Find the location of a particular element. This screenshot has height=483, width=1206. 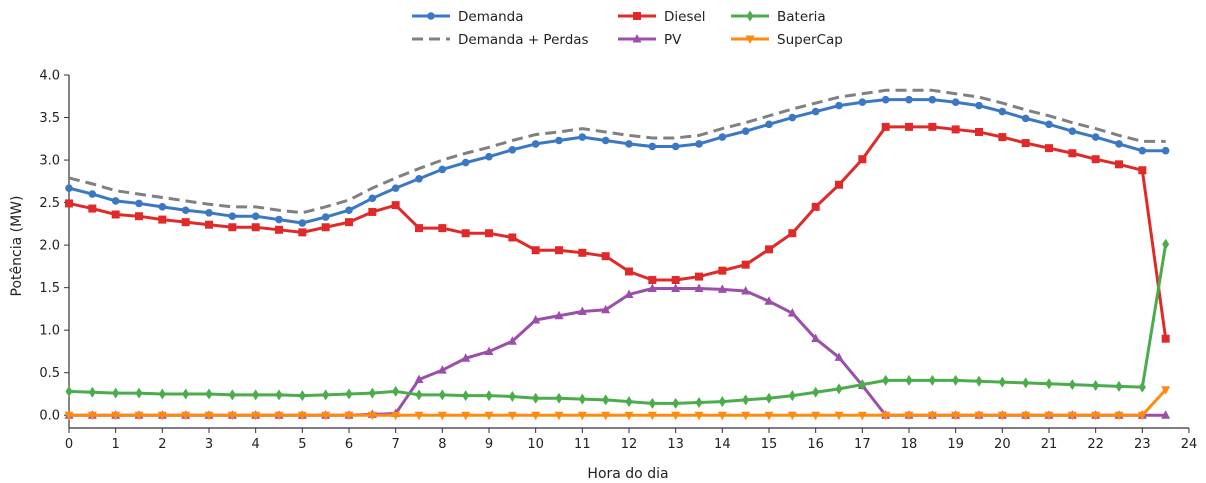

x-tick-label: 19 is located at coordinates (955, 444).